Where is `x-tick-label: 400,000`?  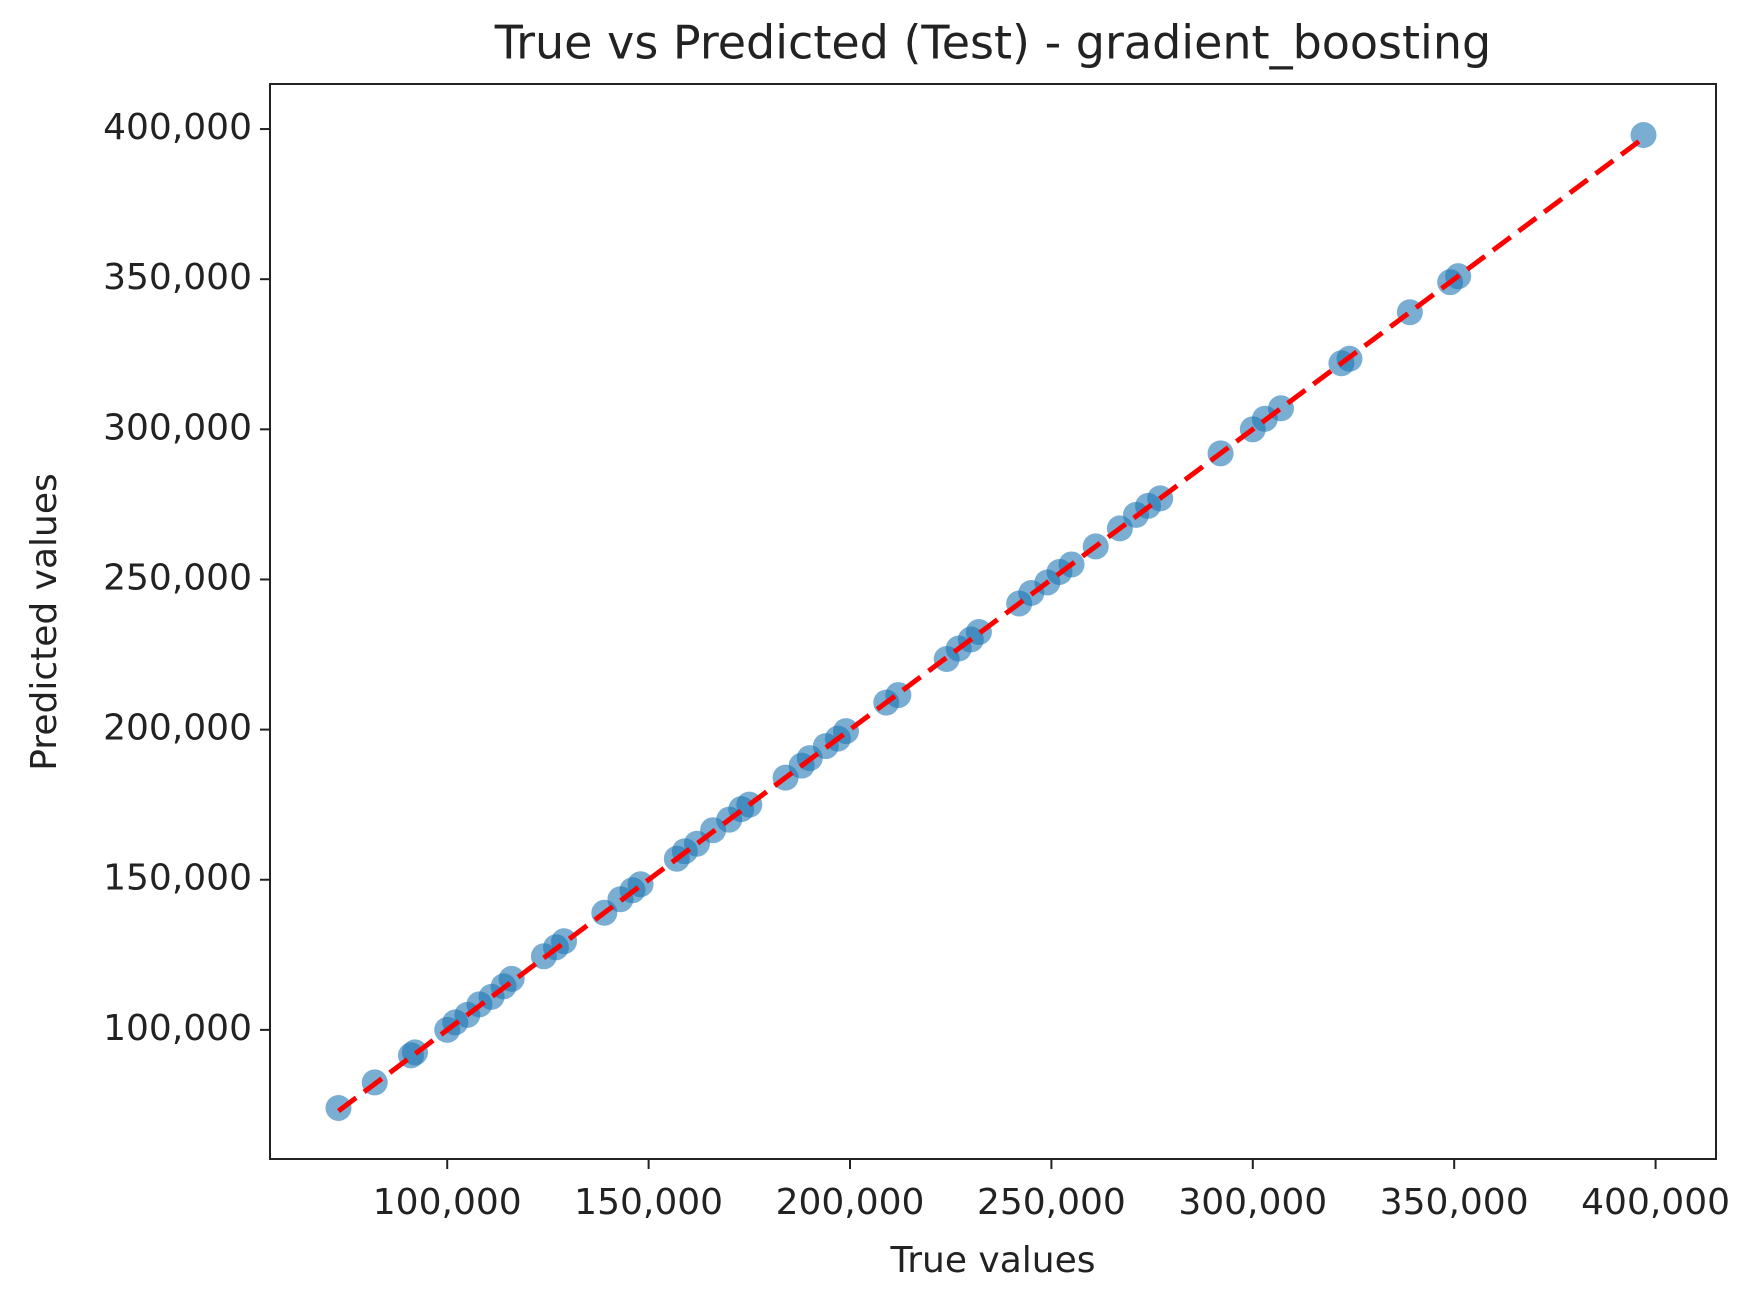 x-tick-label: 400,000 is located at coordinates (1655, 1202).